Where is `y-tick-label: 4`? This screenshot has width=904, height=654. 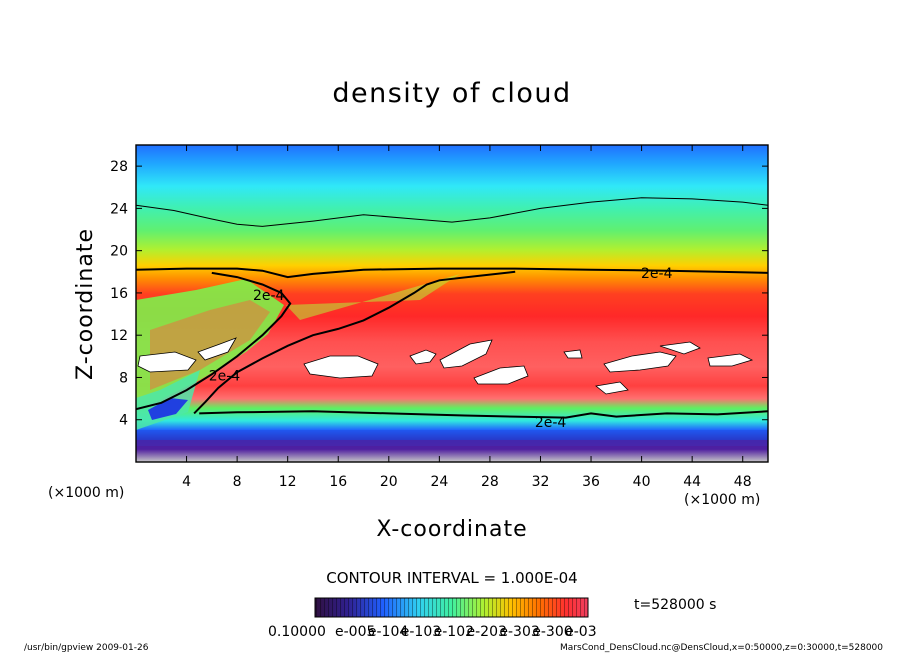 y-tick-label: 4 is located at coordinates (123, 421).